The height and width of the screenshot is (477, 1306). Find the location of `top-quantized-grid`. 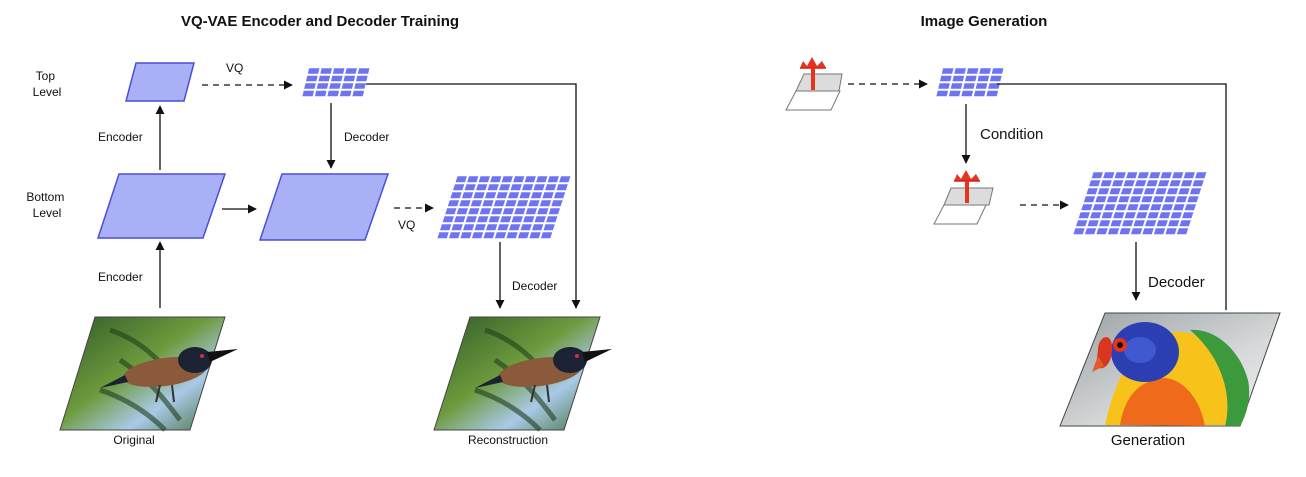

top-quantized-grid is located at coordinates (336, 82).